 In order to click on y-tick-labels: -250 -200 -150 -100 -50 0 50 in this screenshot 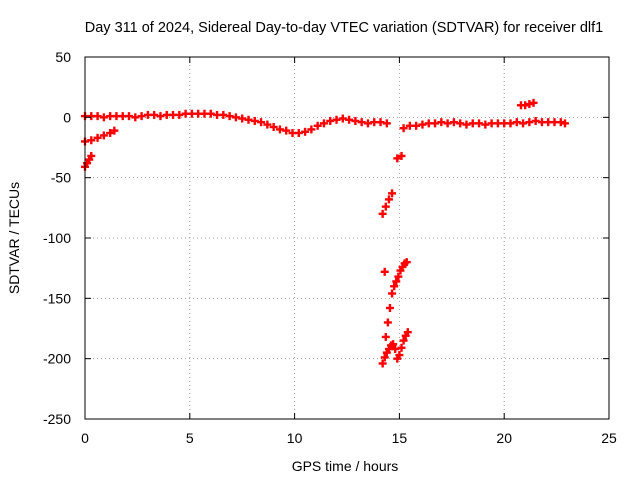, I will do `click(57, 238)`.